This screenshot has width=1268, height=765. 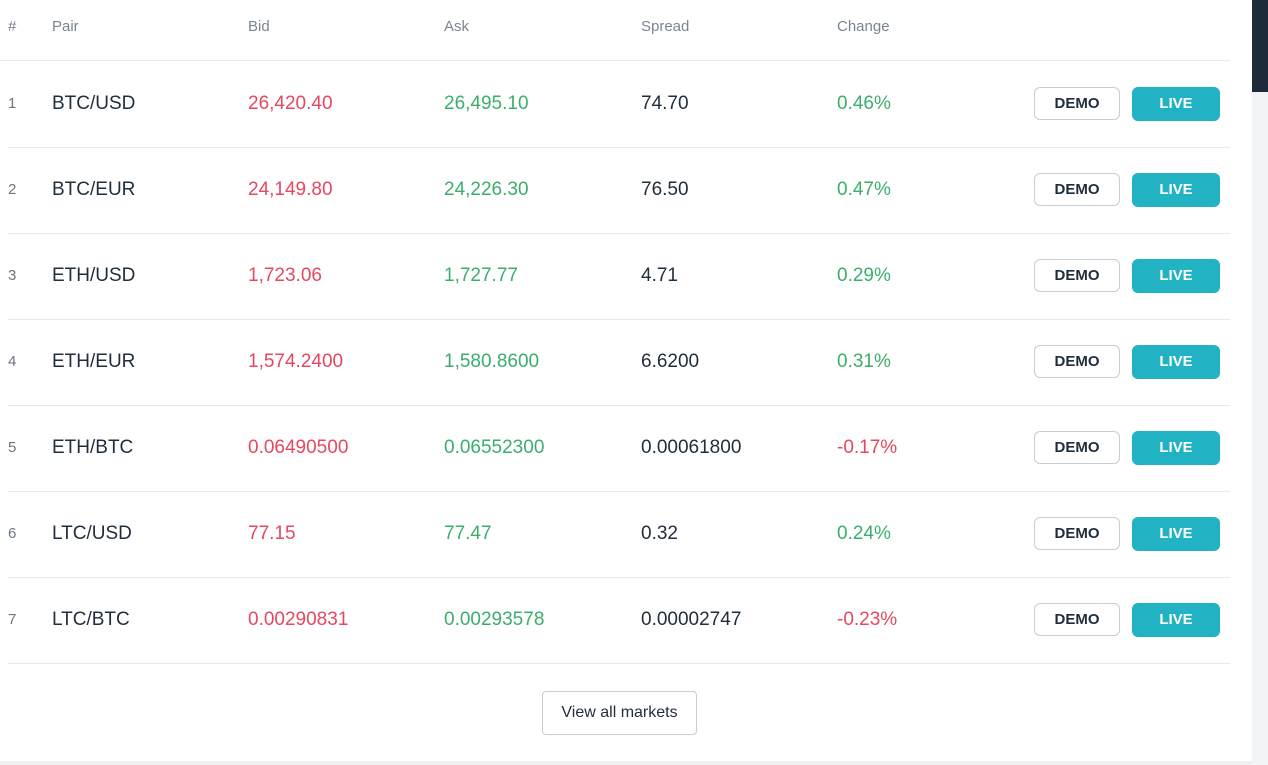 What do you see at coordinates (626, 763) in the screenshot?
I see `panel-bottom-edge` at bounding box center [626, 763].